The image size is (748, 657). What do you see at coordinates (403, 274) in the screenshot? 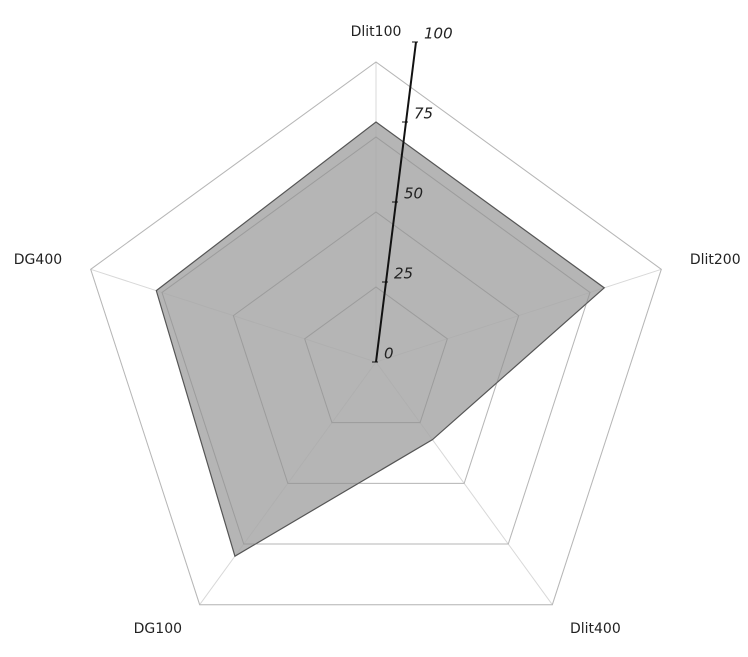
I see `r-tick-label: 25` at bounding box center [403, 274].